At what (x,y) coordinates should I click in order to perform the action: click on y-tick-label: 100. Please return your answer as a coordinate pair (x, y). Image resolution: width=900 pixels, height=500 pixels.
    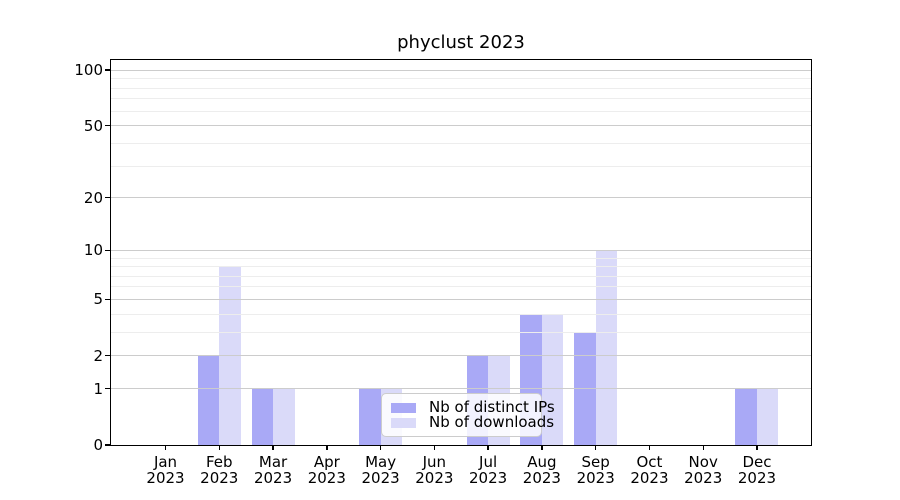
    Looking at the image, I should click on (88, 70).